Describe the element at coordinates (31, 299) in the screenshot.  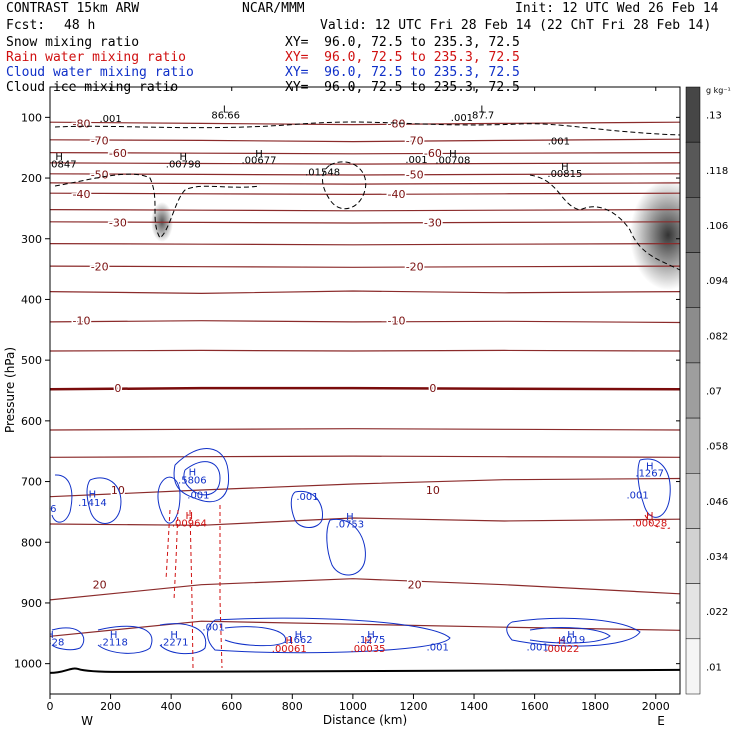
I see `y-tick-label: 400` at that location.